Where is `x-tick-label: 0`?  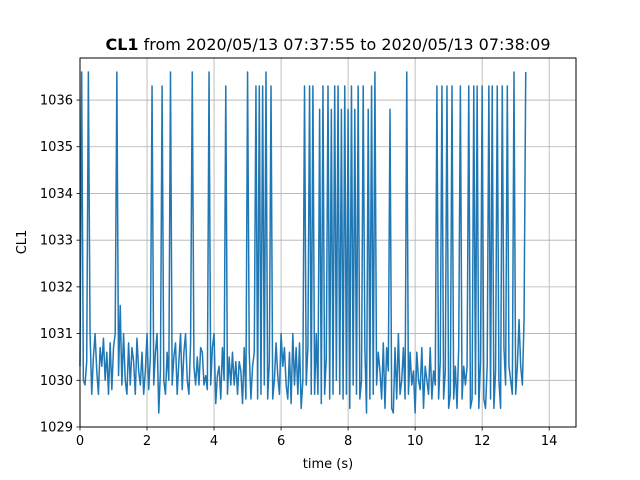
x-tick-label: 0 is located at coordinates (80, 441).